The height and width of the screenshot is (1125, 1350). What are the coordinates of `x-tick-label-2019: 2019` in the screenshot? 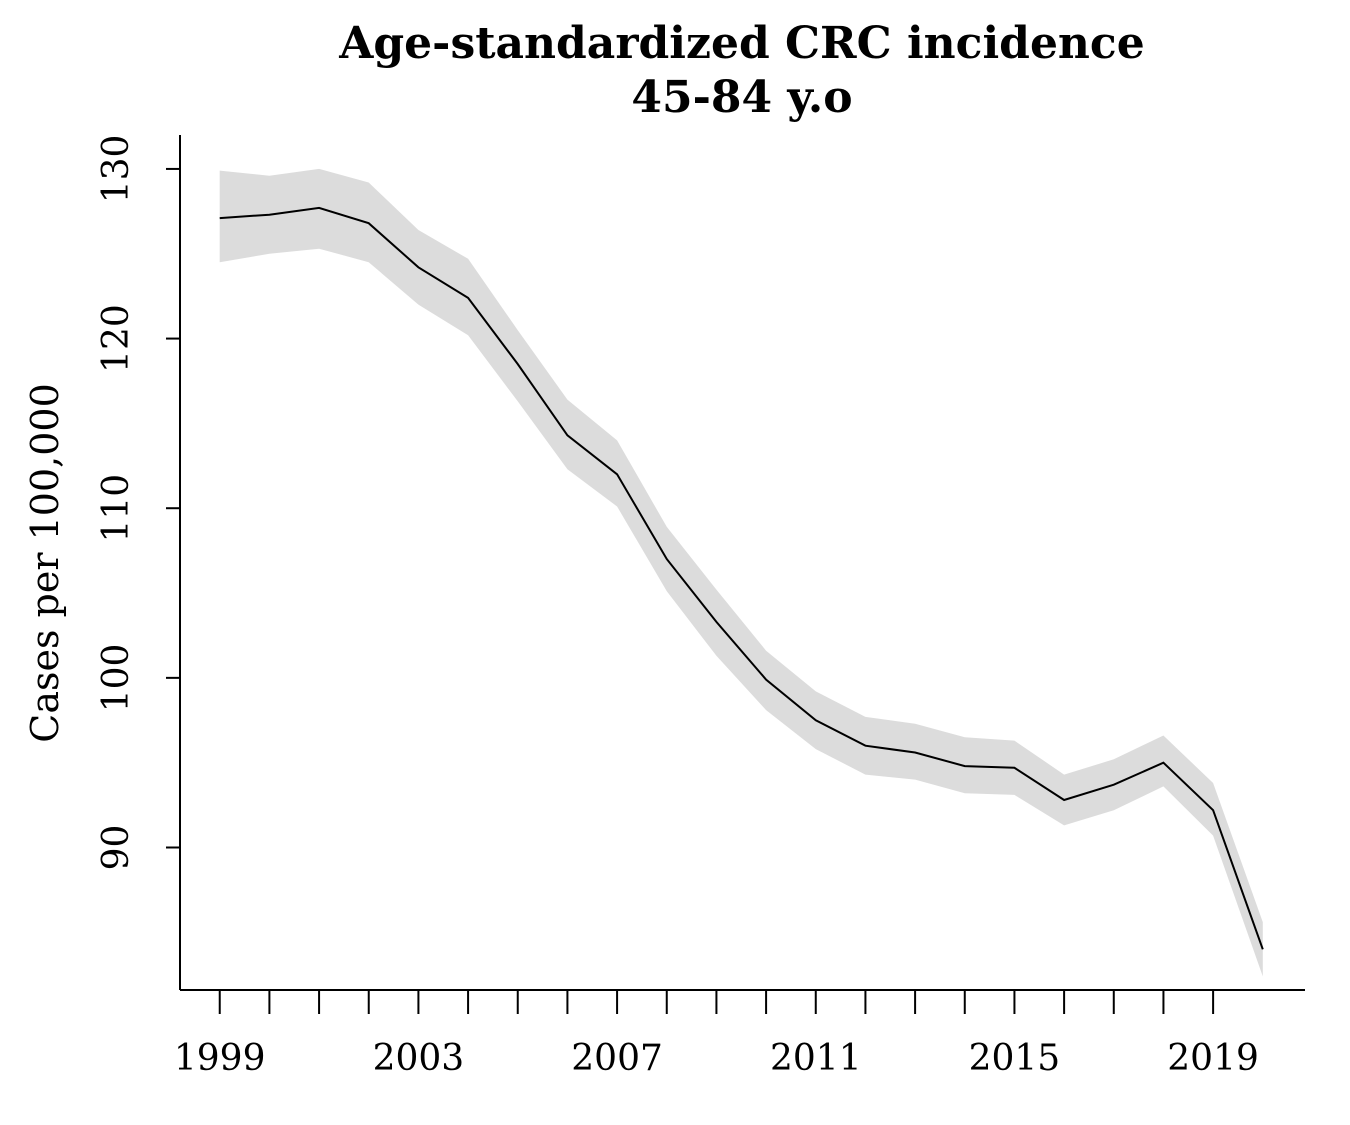 It's located at (1213, 1058).